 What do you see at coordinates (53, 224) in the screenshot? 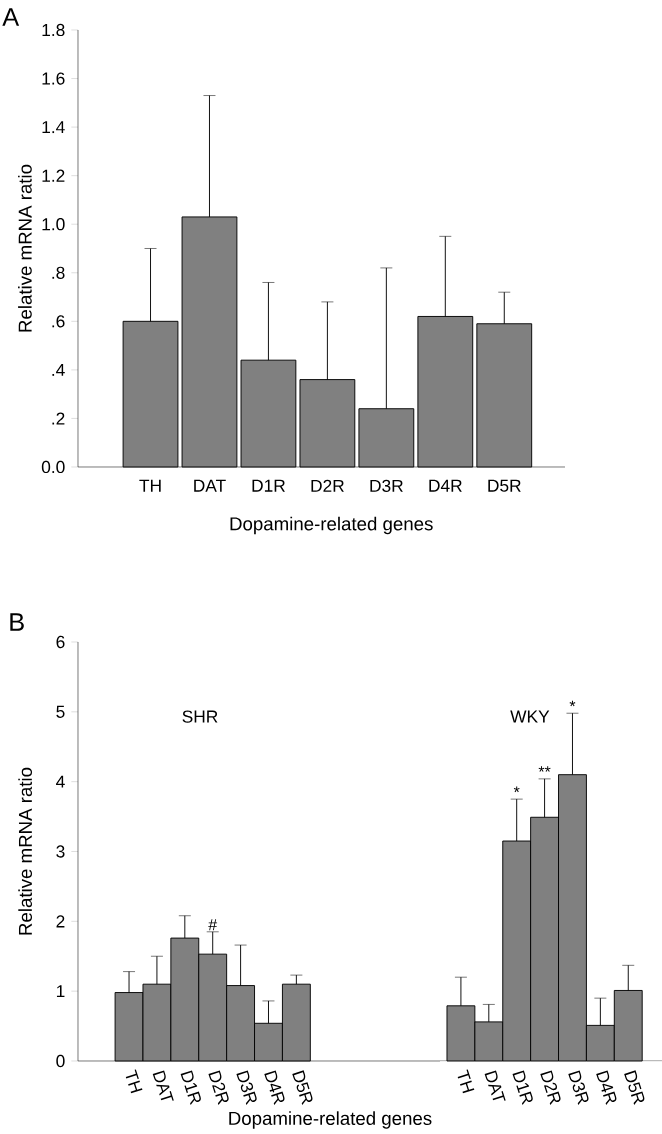
I see `y-tick-label: 1.0` at bounding box center [53, 224].